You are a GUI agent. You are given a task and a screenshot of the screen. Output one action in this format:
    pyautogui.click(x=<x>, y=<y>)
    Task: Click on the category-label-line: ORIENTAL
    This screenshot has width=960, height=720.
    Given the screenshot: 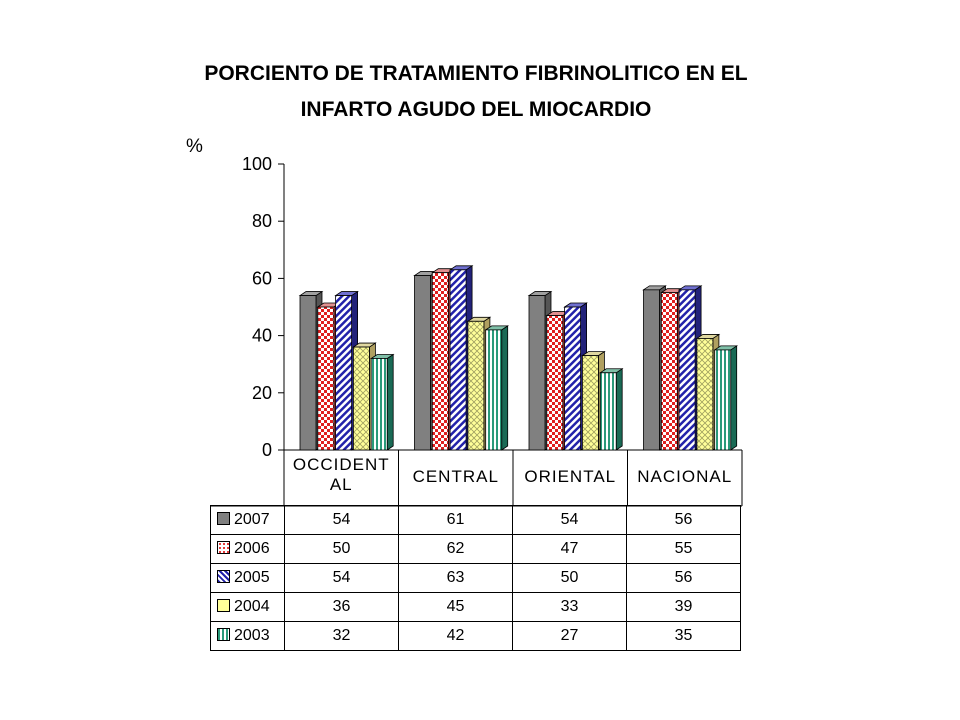 What is the action you would take?
    pyautogui.click(x=570, y=476)
    